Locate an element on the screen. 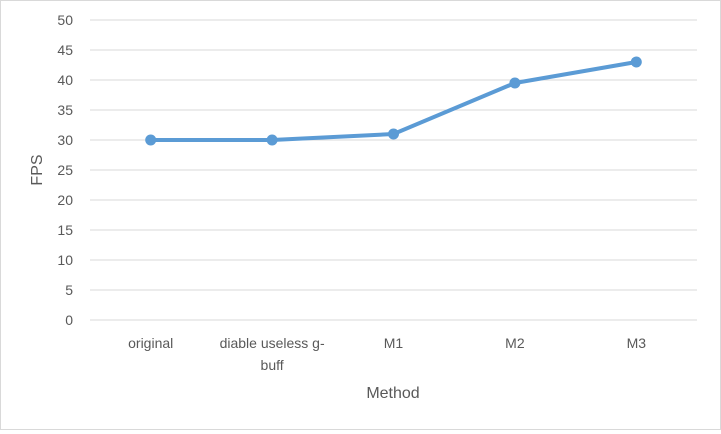 This screenshot has height=434, width=721. x-tick-label: M1 is located at coordinates (394, 343).